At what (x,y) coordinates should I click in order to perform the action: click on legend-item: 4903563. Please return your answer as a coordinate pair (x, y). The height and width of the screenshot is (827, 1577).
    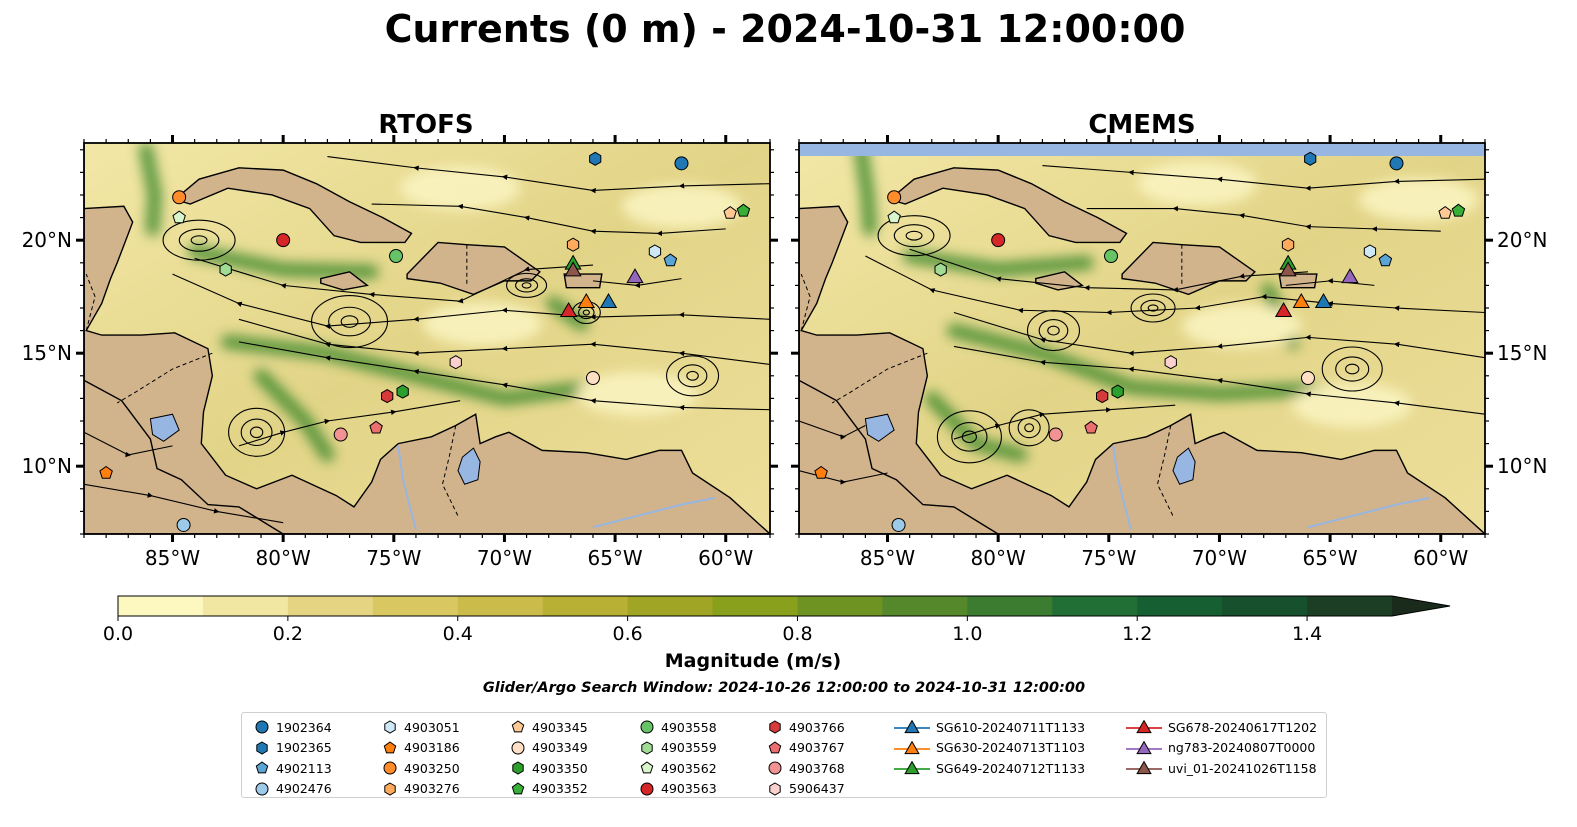
    Looking at the image, I should click on (678, 789).